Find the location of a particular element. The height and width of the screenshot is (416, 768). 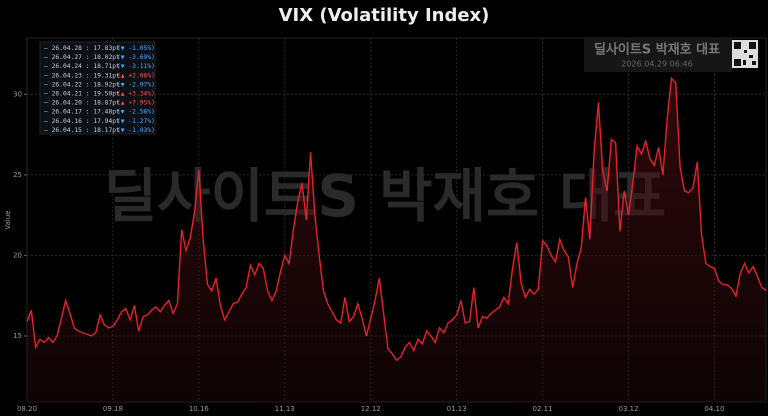

recent-entry: — 26.04.16 : 17.94pt is located at coordinates (82, 121).